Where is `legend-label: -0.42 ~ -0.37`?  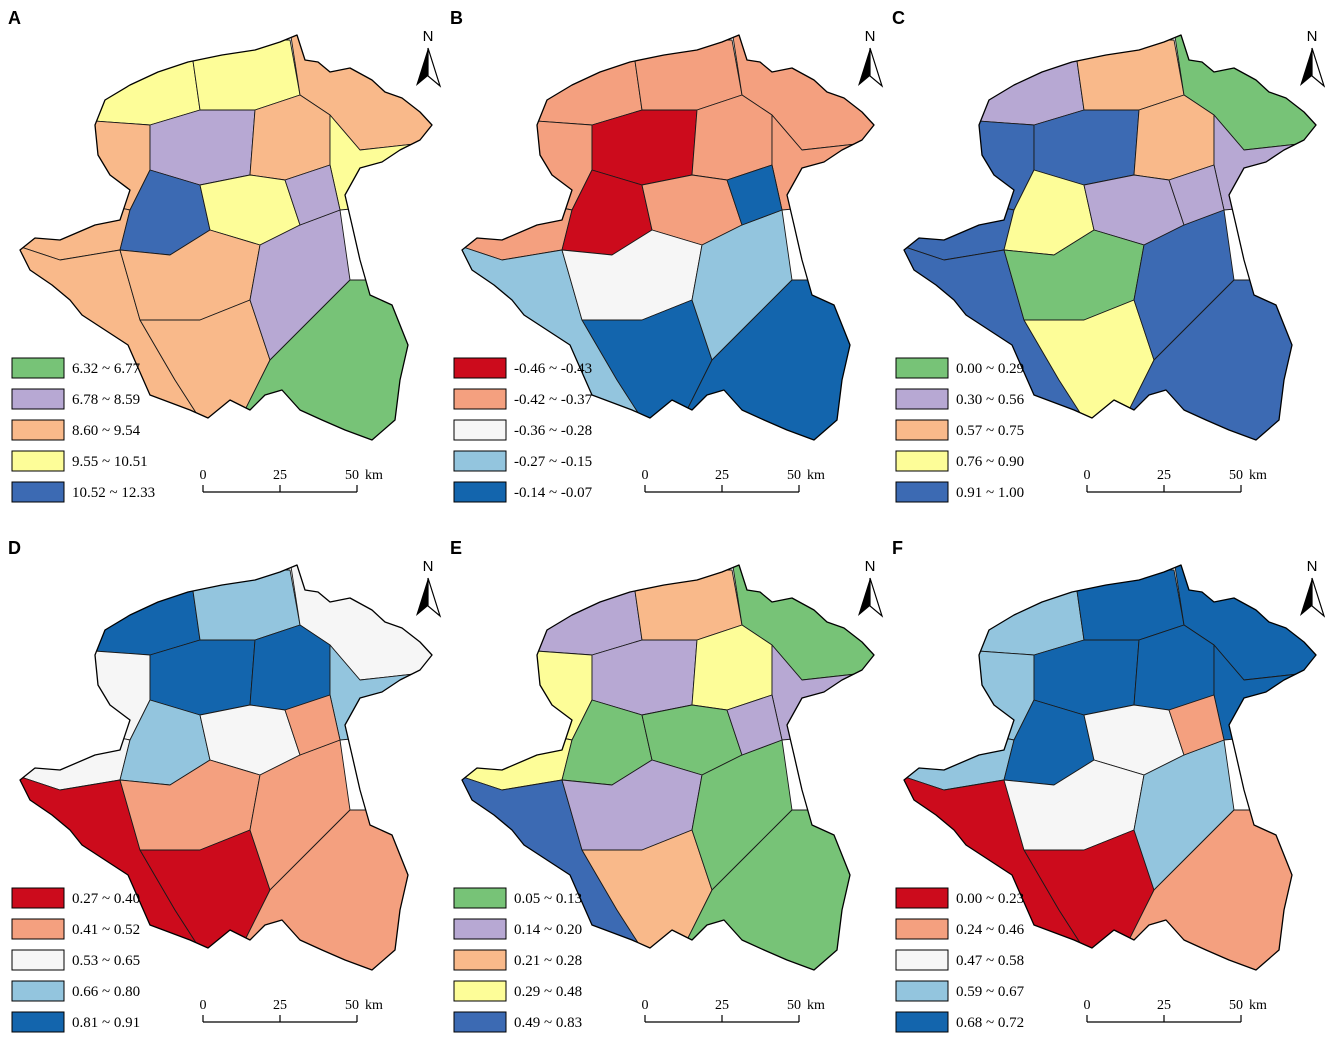
legend-label: -0.42 ~ -0.37 is located at coordinates (553, 400).